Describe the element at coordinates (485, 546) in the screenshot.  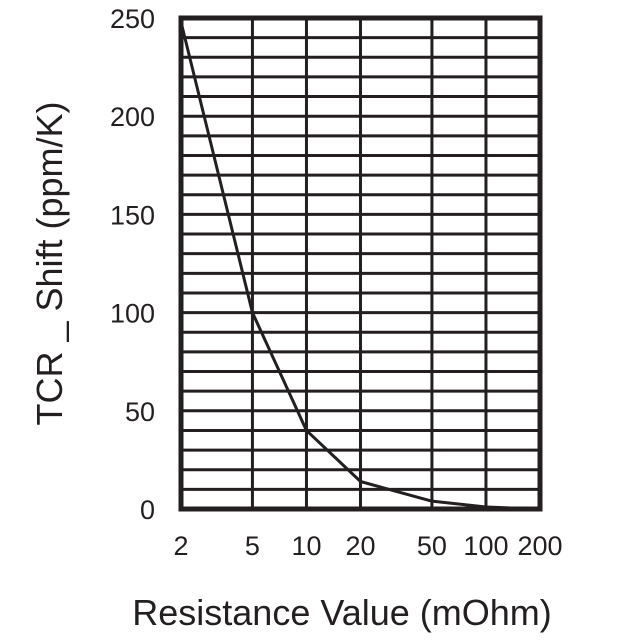
I see `x-tick-label: 100` at that location.